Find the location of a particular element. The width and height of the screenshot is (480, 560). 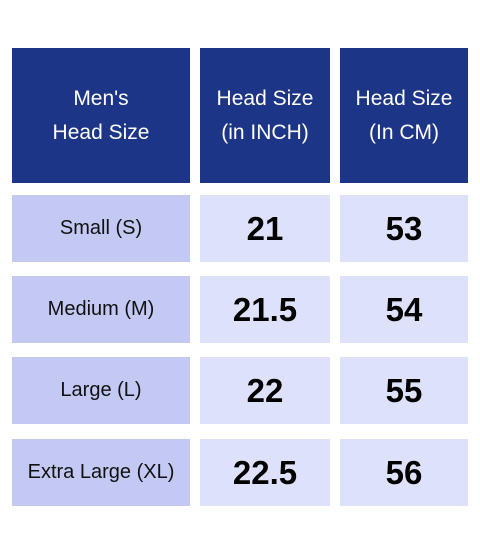

row-label: Medium (M) is located at coordinates (101, 309).